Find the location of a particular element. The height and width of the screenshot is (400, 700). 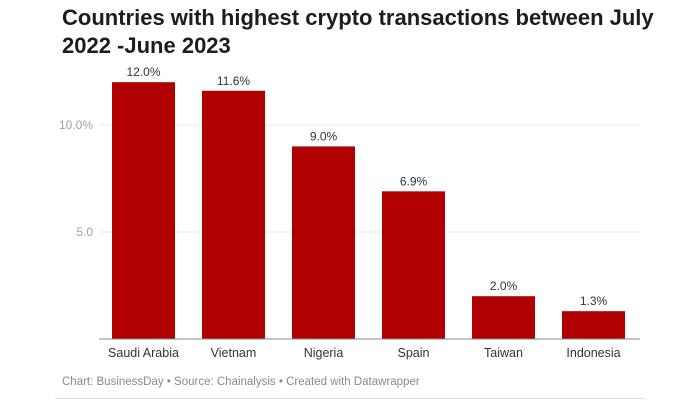

data-label: 12.0% is located at coordinates (143, 72).